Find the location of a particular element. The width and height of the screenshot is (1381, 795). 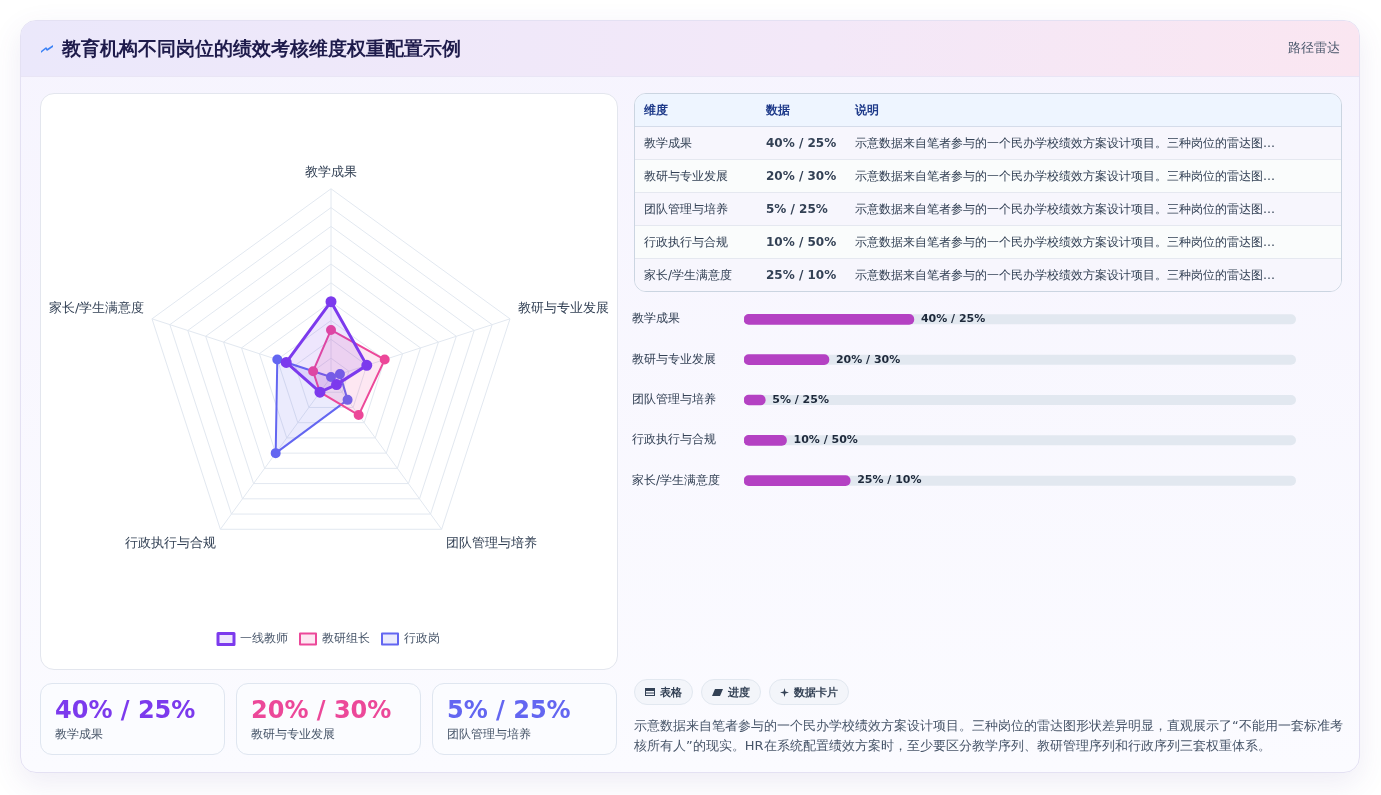

category-label: 数据卡片 is located at coordinates (816, 692).